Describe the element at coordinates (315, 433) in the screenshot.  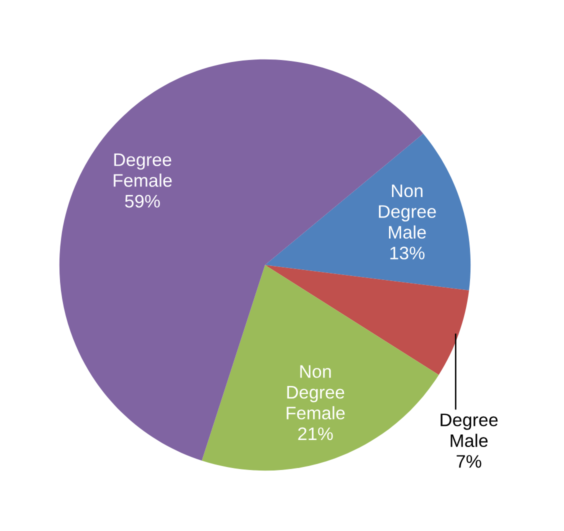
I see `data-label: 21%` at that location.